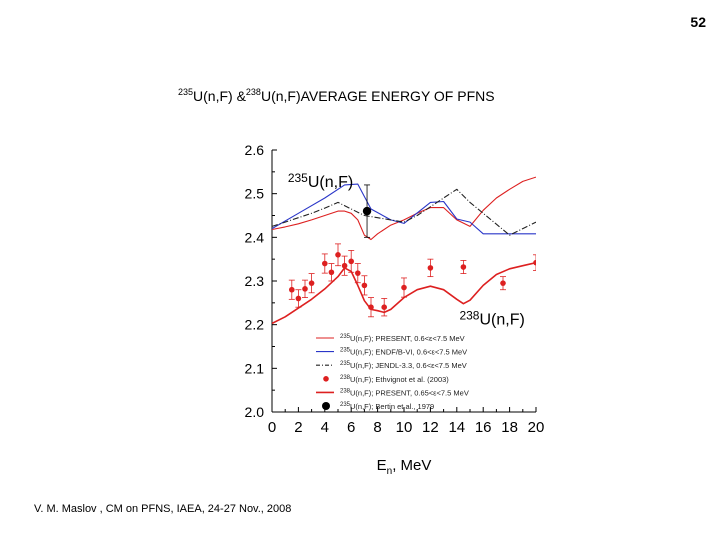 This screenshot has height=540, width=720. Describe the element at coordinates (403, 365) in the screenshot. I see `legend-entry-label: 235U(n,F); JENDL-3.3, 0.6<ε<7.5 MeV` at that location.